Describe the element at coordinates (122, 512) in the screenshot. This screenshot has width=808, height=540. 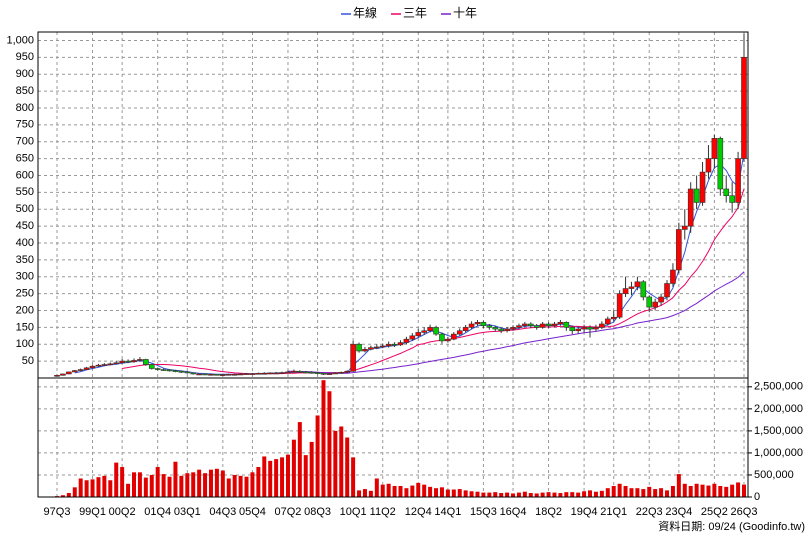
I see `x-tick-label: 00Q2` at that location.